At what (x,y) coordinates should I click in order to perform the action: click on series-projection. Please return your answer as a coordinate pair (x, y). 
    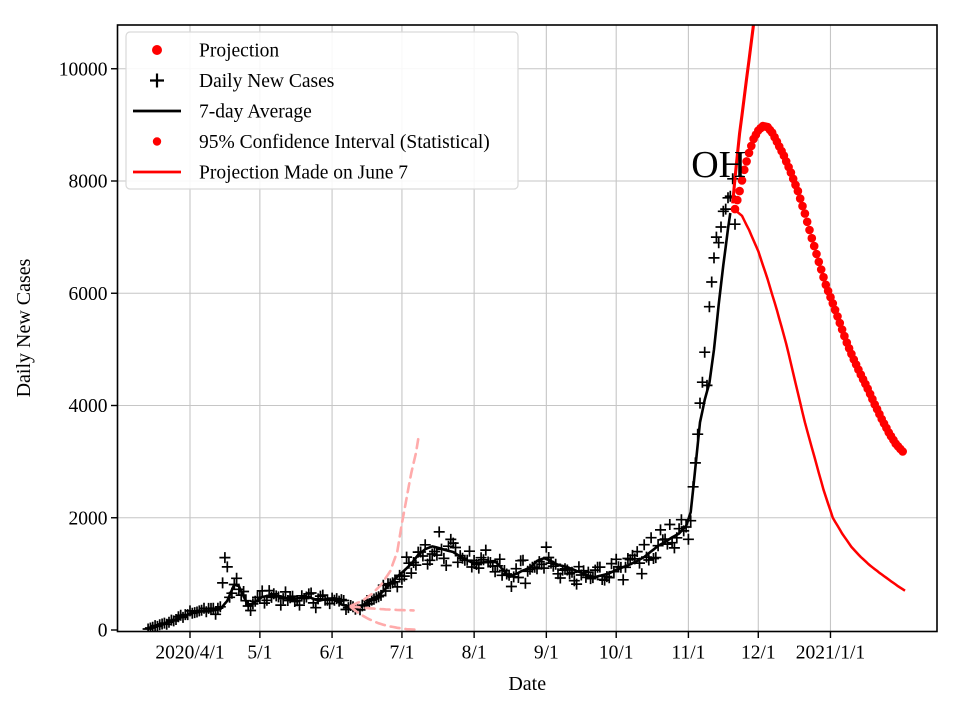
    Looking at the image, I should click on (818, 288).